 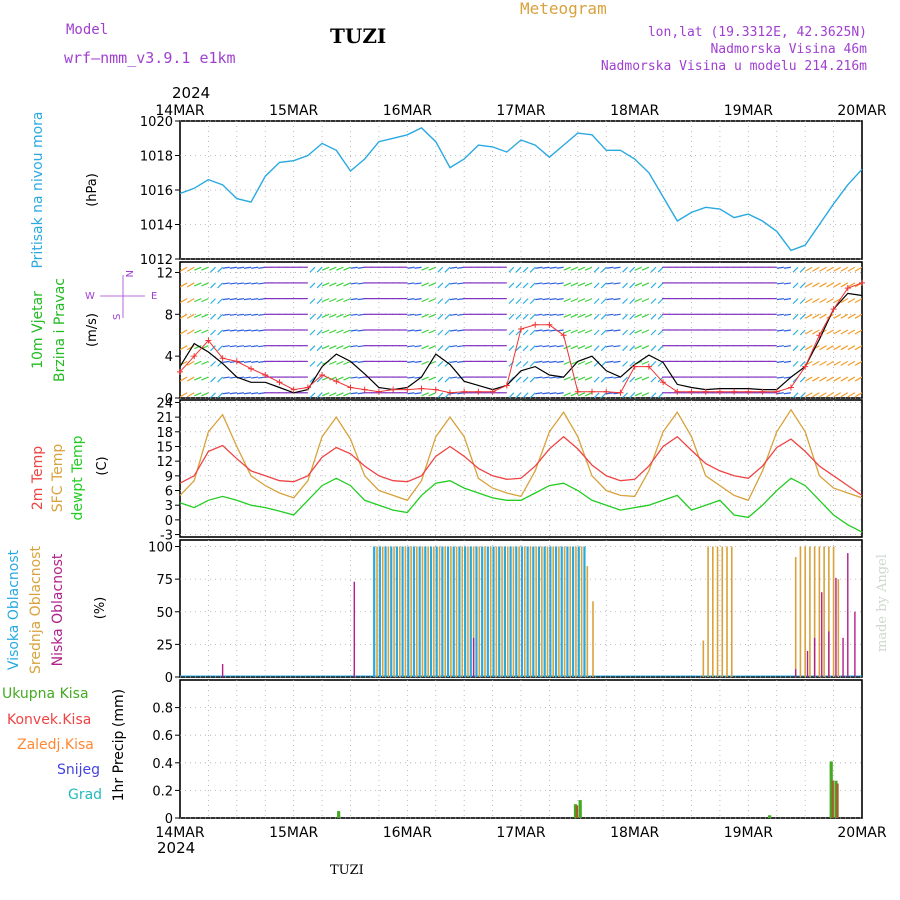 I want to click on low-cloud-ylabel: Niska Oblacnost, so click(x=58, y=609).